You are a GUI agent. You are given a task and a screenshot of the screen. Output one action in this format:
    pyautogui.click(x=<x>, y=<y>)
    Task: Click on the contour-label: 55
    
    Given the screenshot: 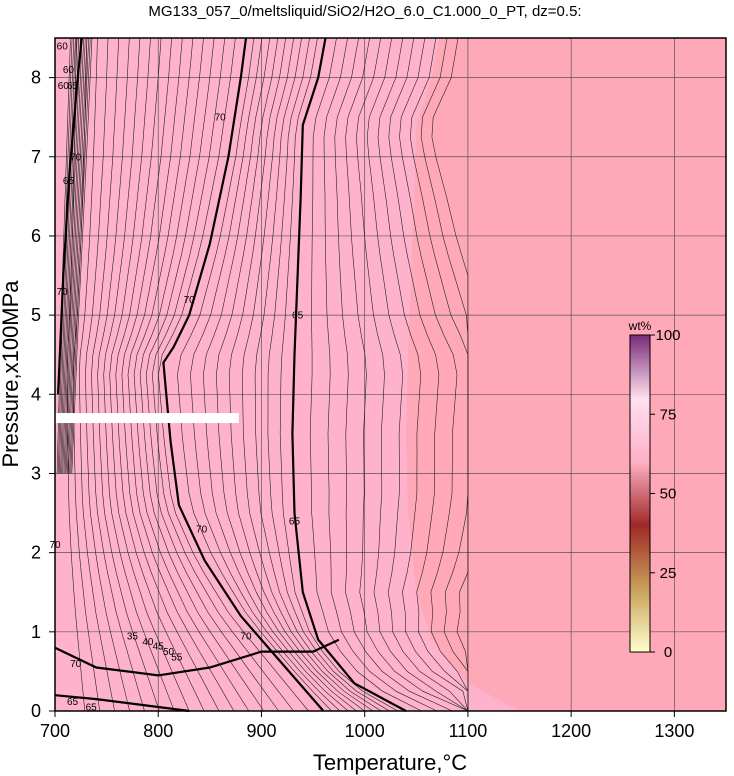 What is the action you would take?
    pyautogui.click(x=177, y=658)
    